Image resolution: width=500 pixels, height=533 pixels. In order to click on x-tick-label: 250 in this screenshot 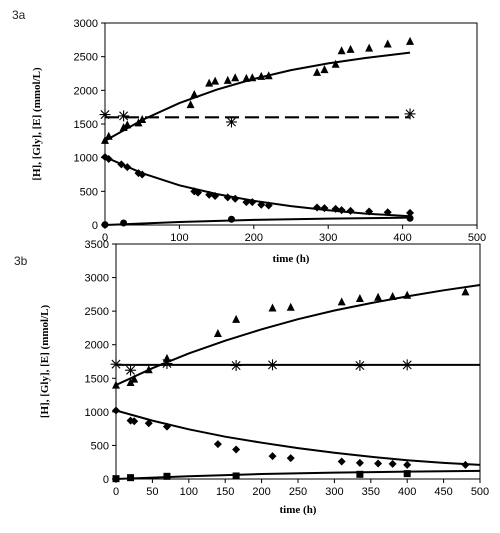, I will do `click(298, 492)`.